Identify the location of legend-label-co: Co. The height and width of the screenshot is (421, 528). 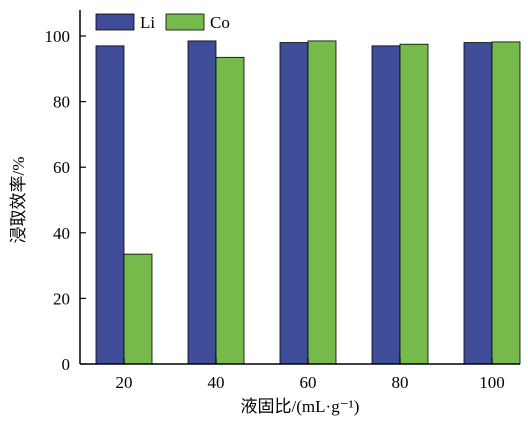
(220, 22).